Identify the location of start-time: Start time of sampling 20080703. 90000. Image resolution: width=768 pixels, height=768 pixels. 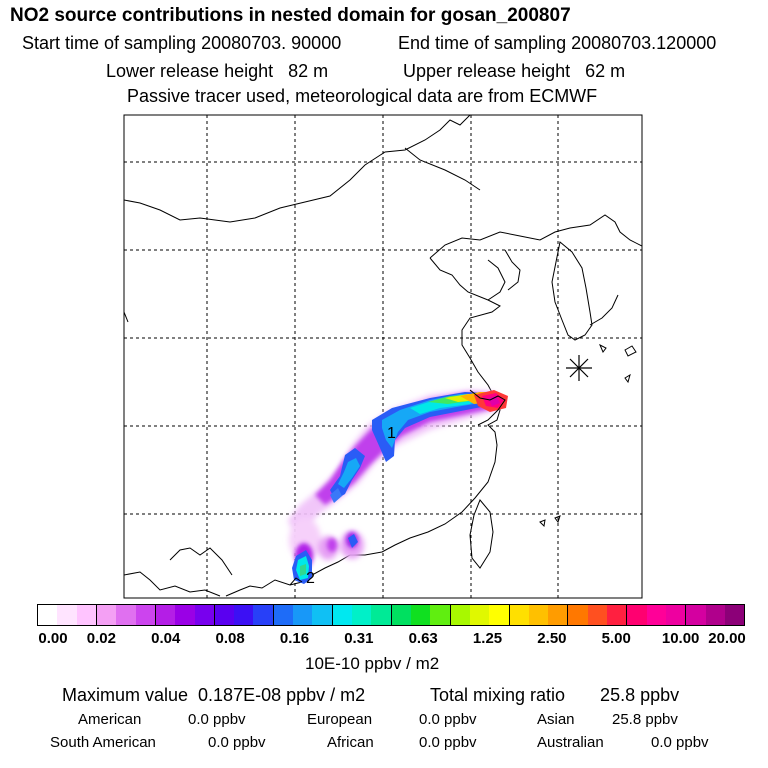
(182, 43).